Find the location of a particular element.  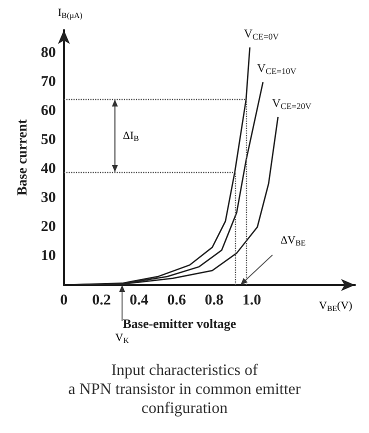

x-tick-label: 0.4 is located at coordinates (139, 300).